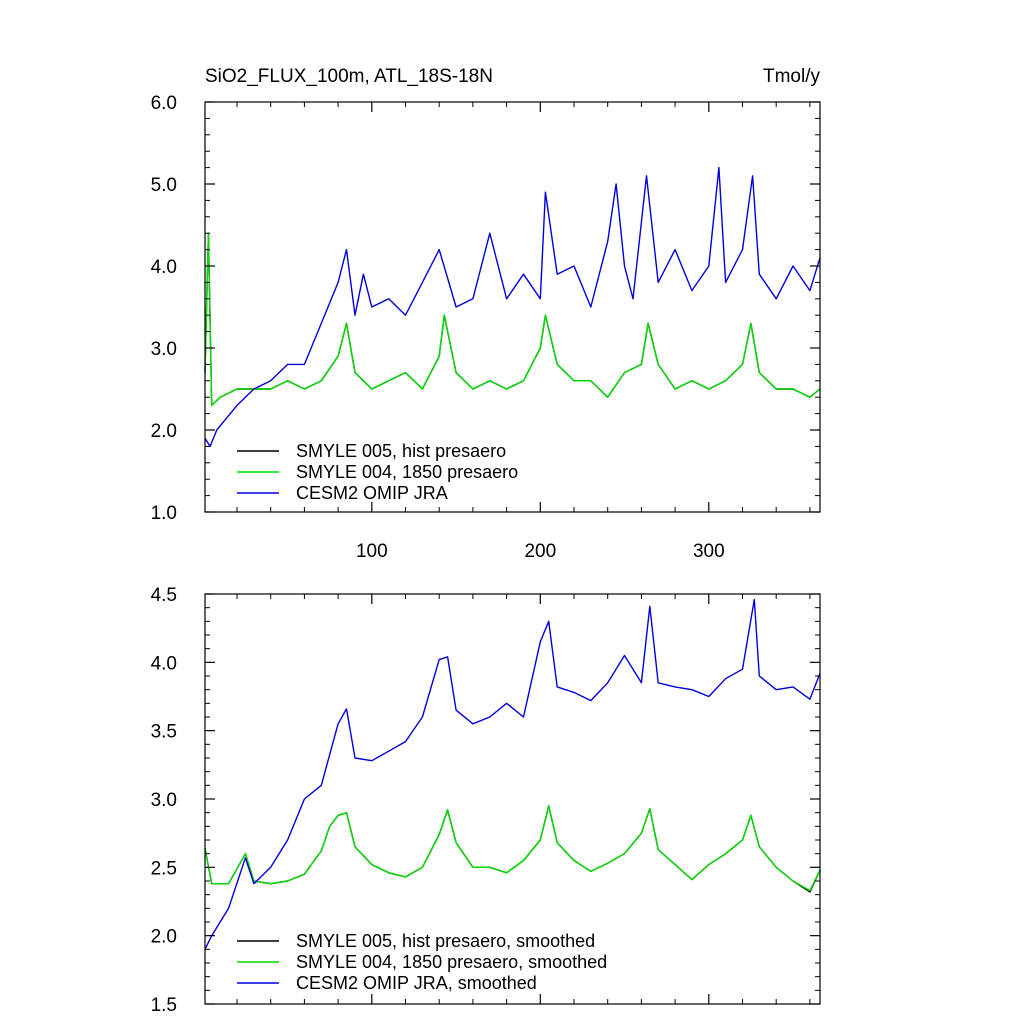  Describe the element at coordinates (164, 732) in the screenshot. I see `bottom-ytick-label: 3.5` at that location.